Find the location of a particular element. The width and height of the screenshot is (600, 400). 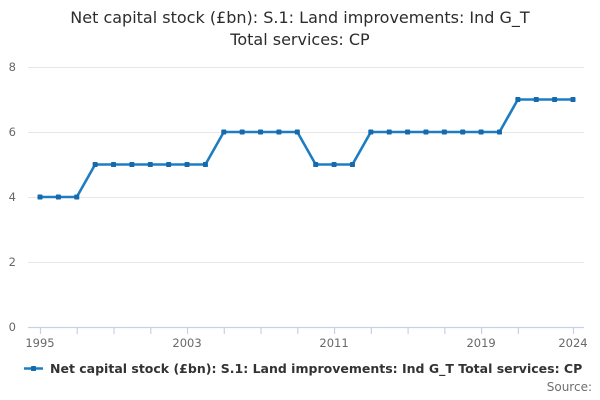

x-tick-label: 1995 is located at coordinates (39, 343).